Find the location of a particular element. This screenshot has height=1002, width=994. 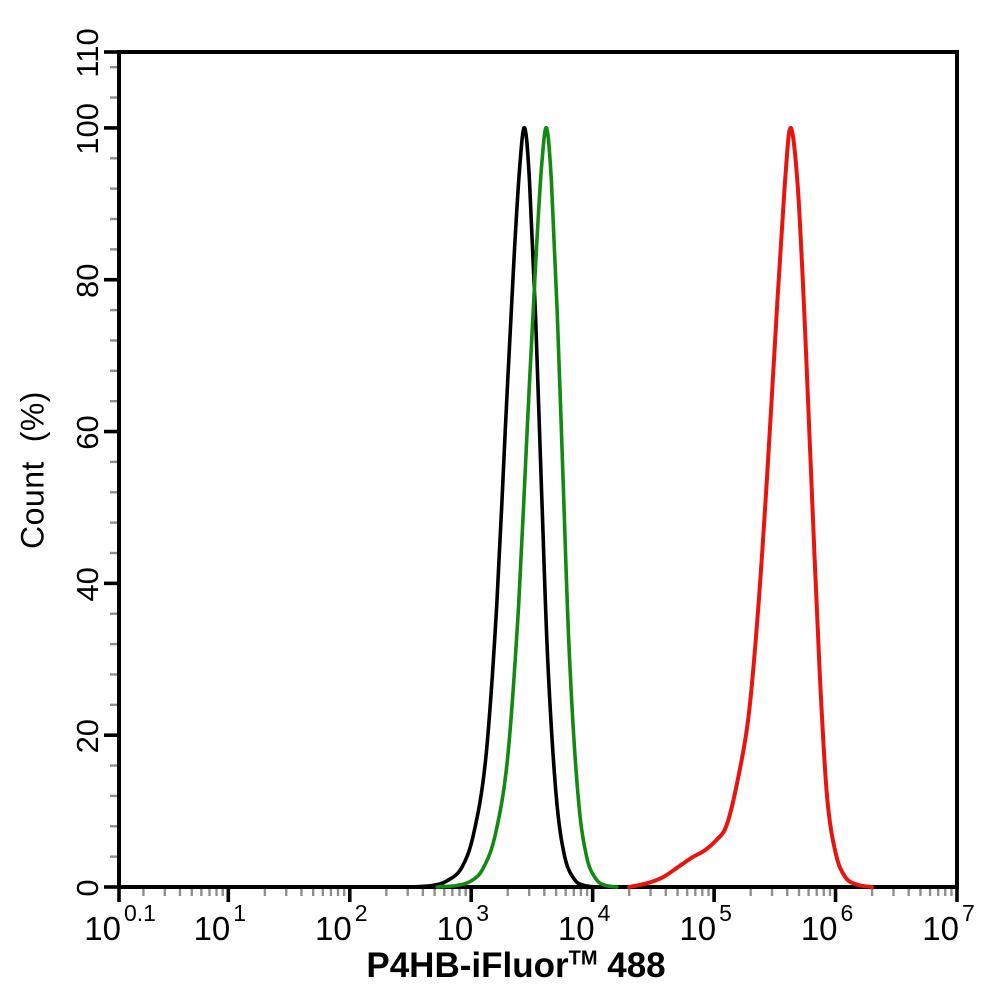

y-axis-tick-label: 80 is located at coordinates (87, 280).